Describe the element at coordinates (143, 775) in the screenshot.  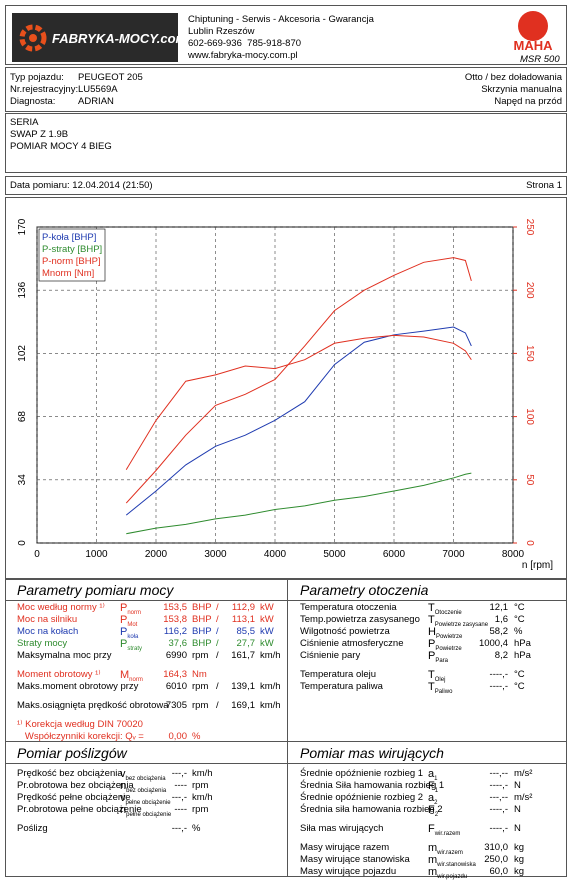
I see `symbol: vbez obciążenia` at that location.